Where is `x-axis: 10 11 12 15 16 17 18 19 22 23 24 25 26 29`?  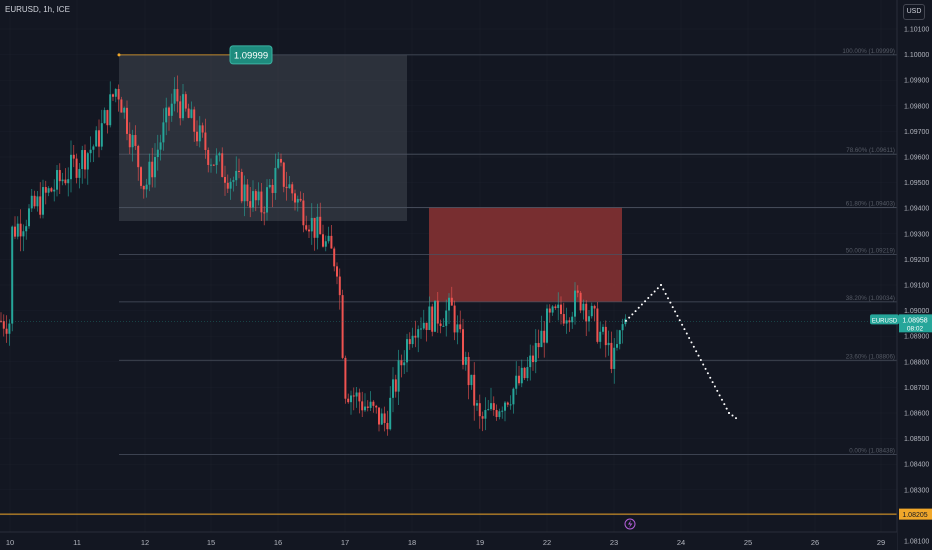 x-axis: 10 11 12 15 16 17 18 19 22 23 24 25 26 29 is located at coordinates (448, 534).